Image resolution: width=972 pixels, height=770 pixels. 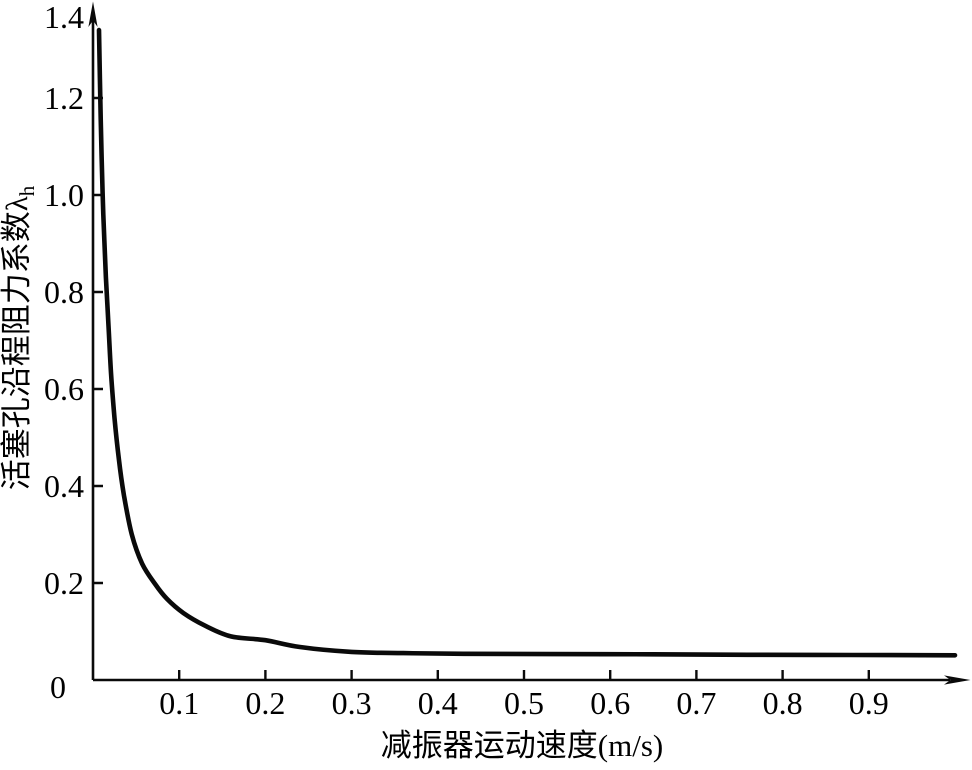 I want to click on x-axis-title: 减振器运动速度(m/s), so click(x=522, y=745).